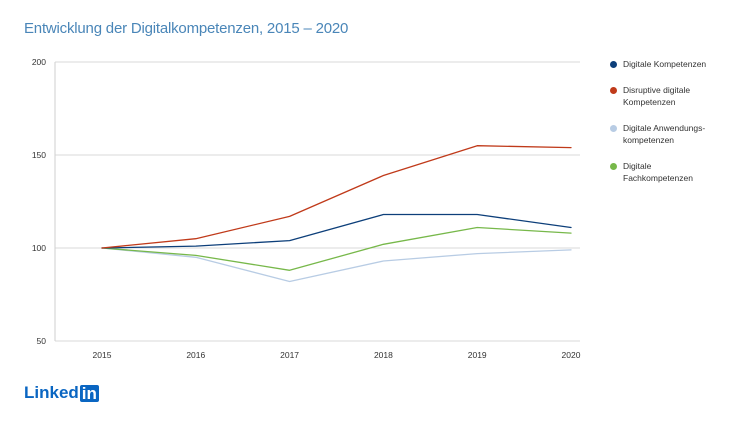 This screenshot has width=746, height=426. What do you see at coordinates (477, 355) in the screenshot?
I see `x-tick-label: 2019` at bounding box center [477, 355].